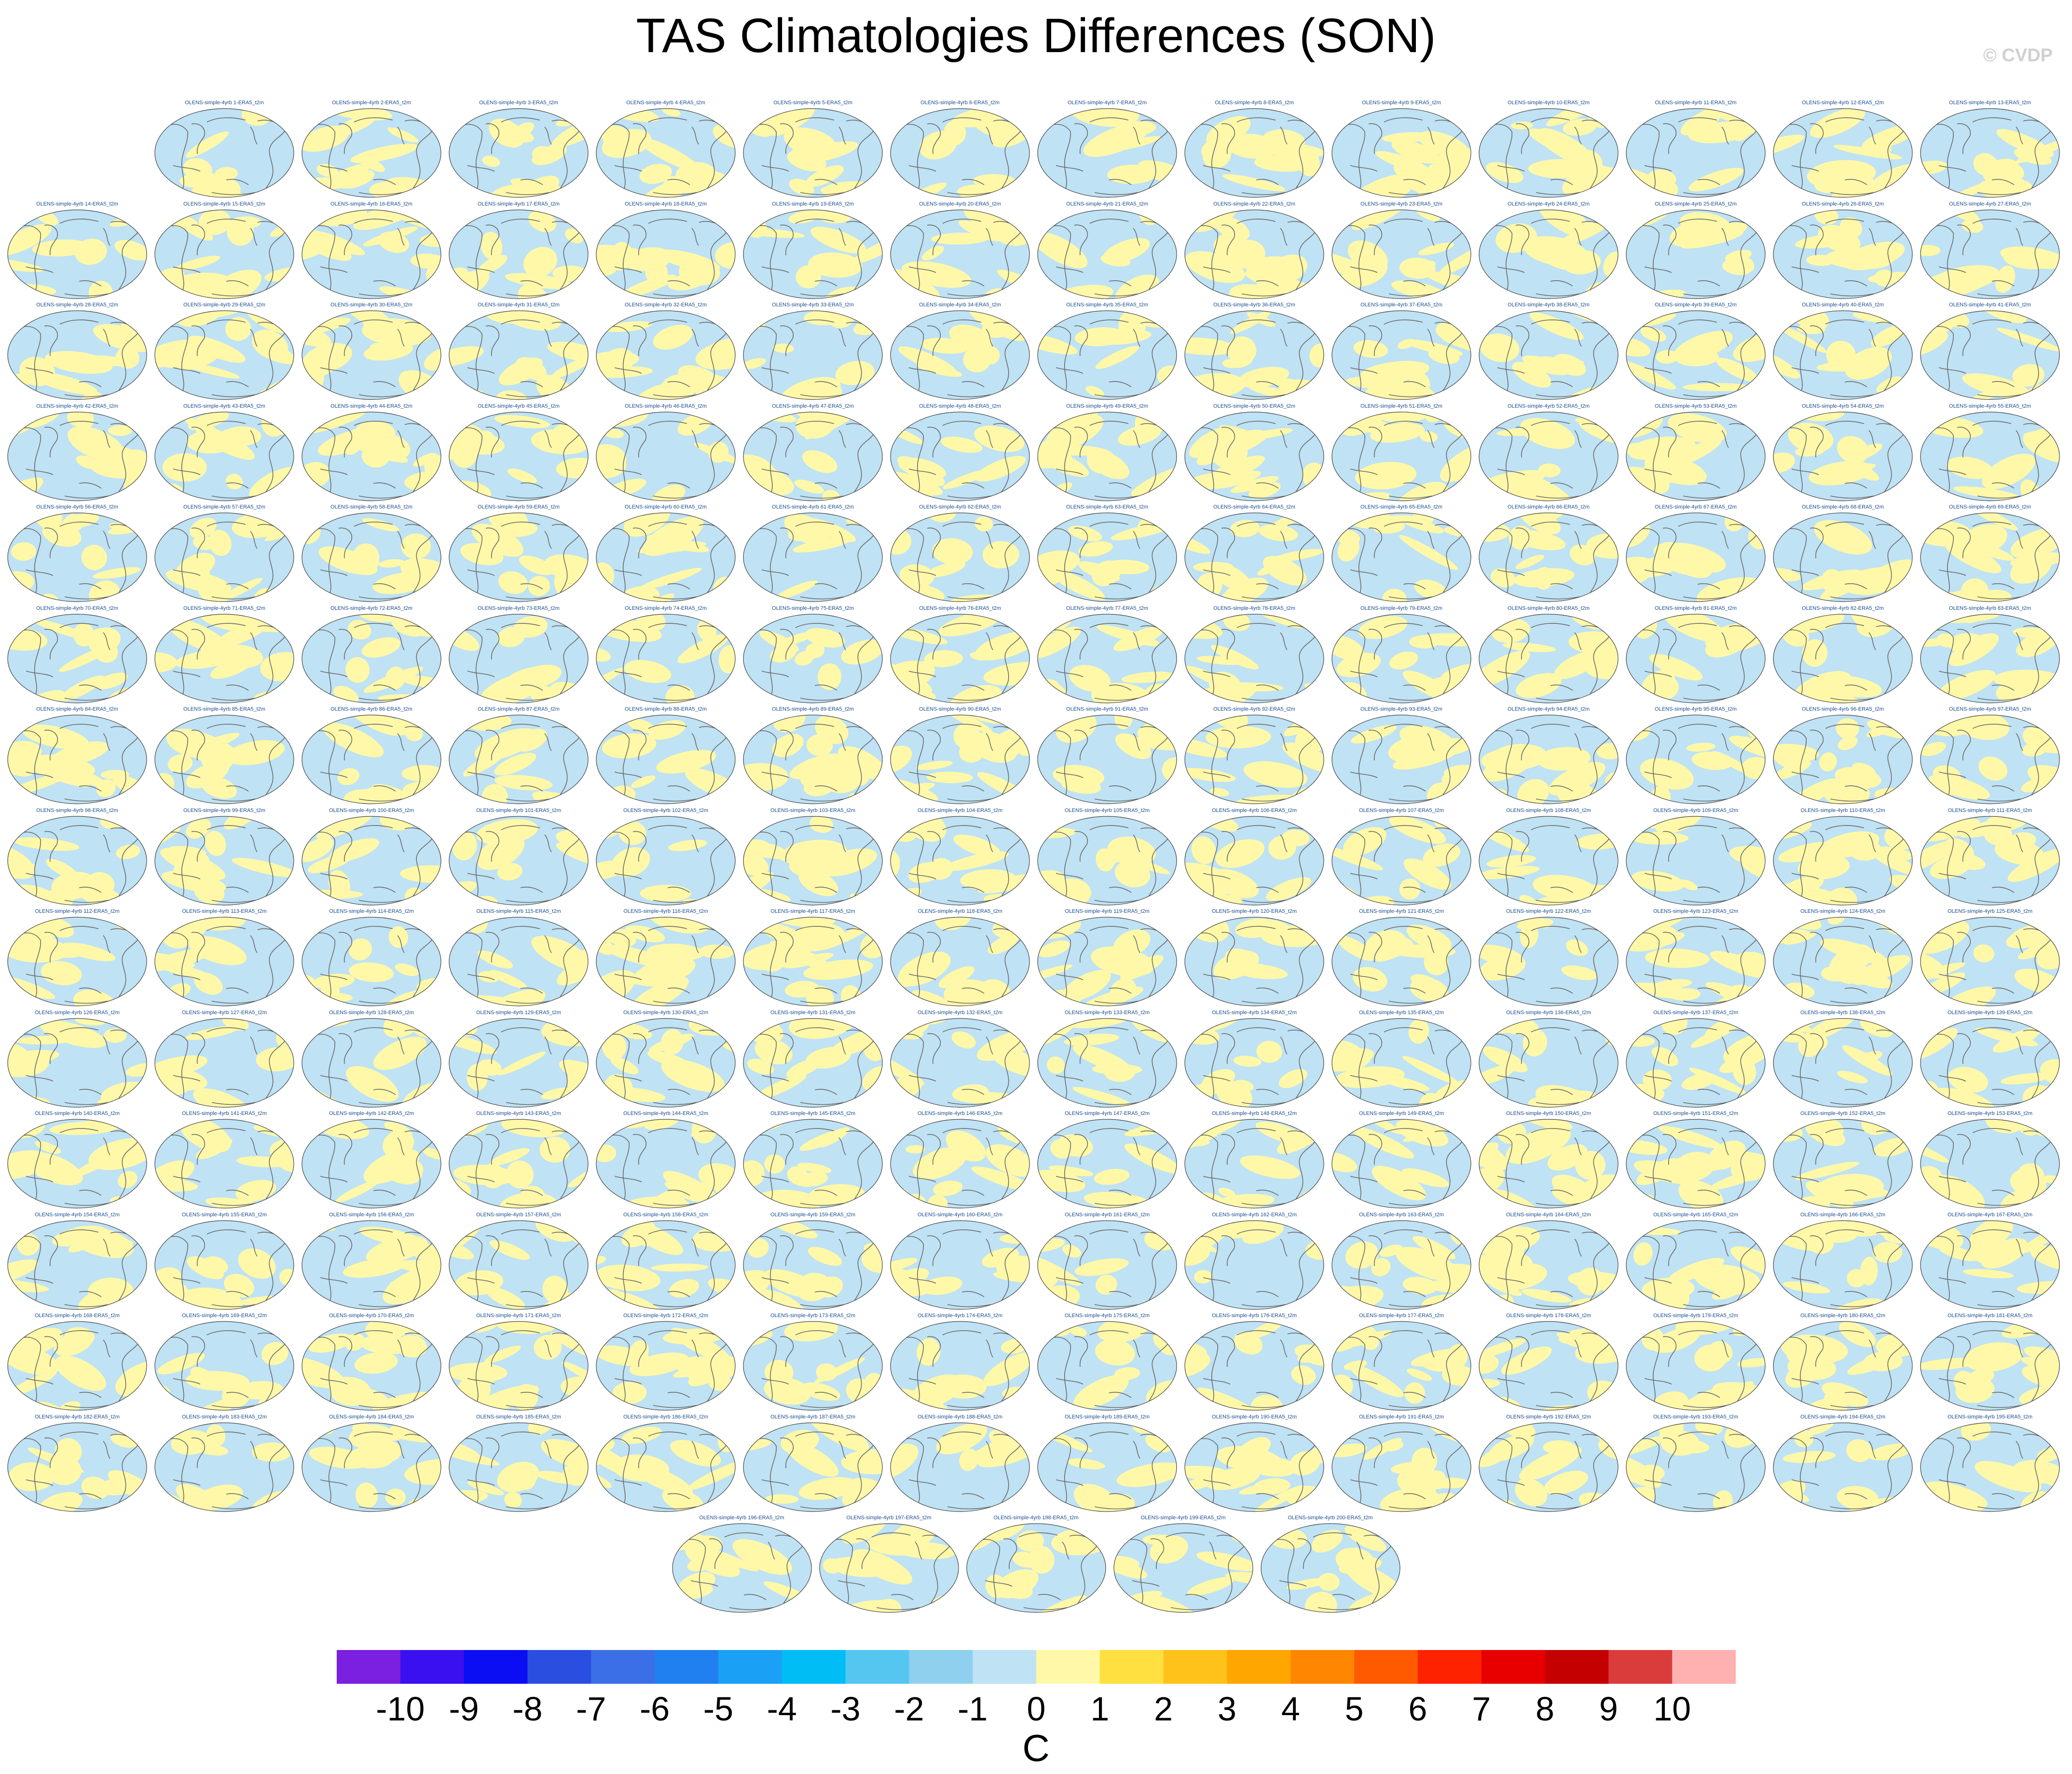 This screenshot has width=2072, height=1774. What do you see at coordinates (1843, 1114) in the screenshot?
I see `map-panel-title: OLENS-simple-4yrb 152-ERA5_t2m` at bounding box center [1843, 1114].